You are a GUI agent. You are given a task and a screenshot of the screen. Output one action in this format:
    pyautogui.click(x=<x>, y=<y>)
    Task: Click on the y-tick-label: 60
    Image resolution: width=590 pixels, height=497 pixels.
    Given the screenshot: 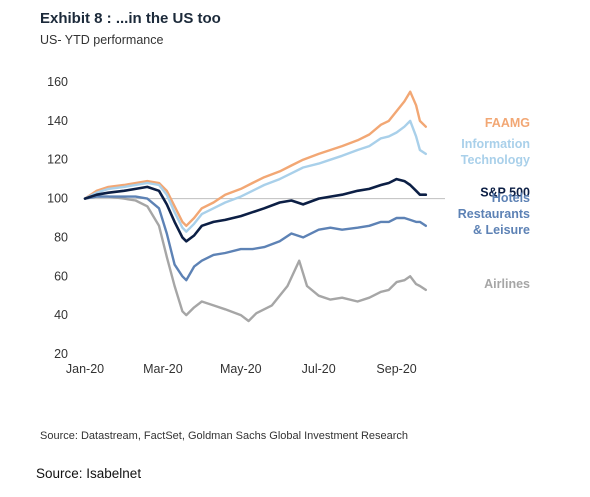 What is the action you would take?
    pyautogui.click(x=61, y=276)
    